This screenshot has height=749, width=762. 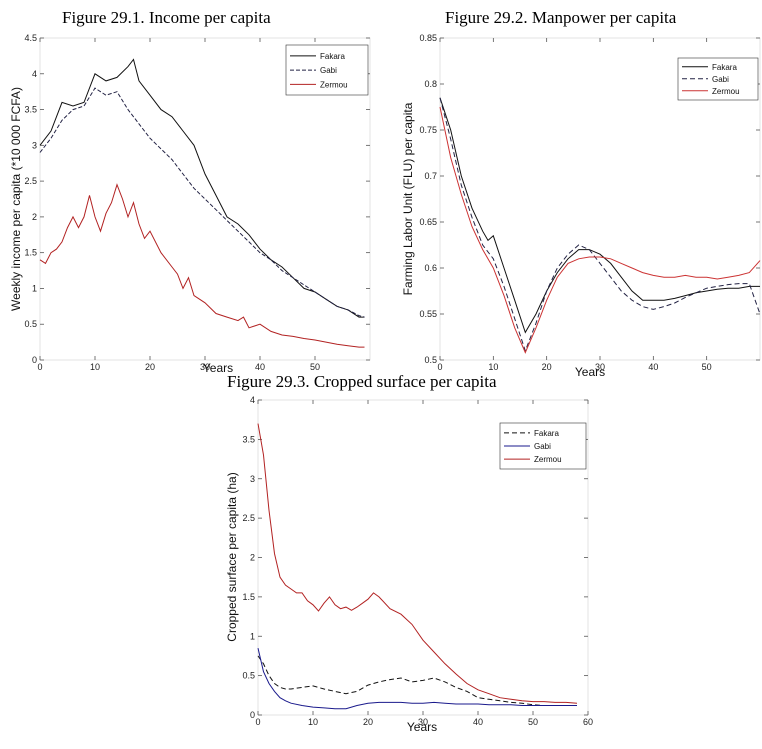 I want to click on y-tick-label: 0.85, so click(x=428, y=38).